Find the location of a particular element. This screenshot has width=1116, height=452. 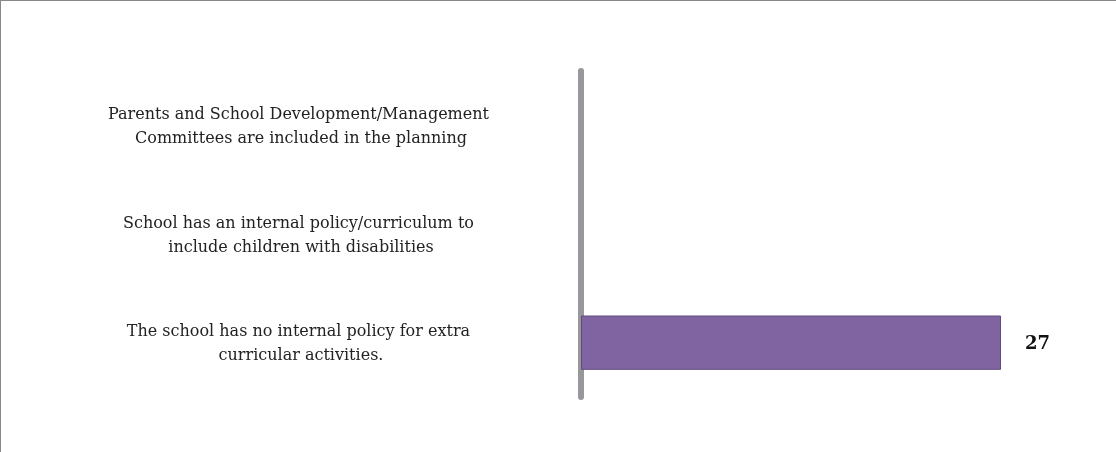

y-tick-label: The school has no internal policy for extra curricular activities. is located at coordinates (301, 343).